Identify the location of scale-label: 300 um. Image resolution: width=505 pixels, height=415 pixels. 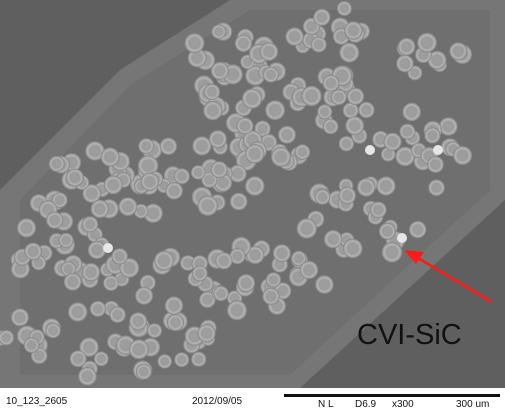
(473, 404).